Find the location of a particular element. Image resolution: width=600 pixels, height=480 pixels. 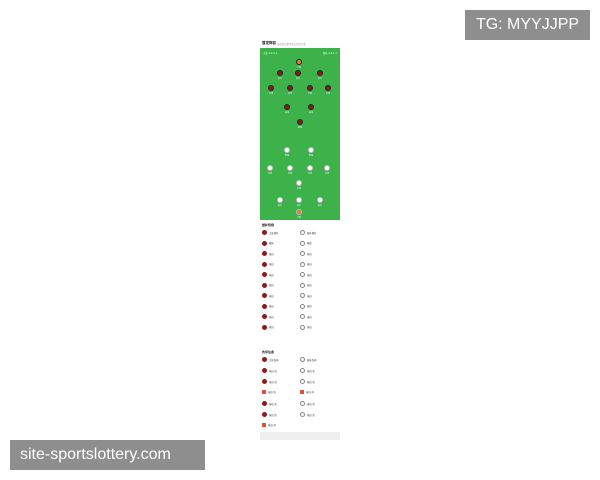

injuries-item: 主队伤停 is located at coordinates (270, 359).